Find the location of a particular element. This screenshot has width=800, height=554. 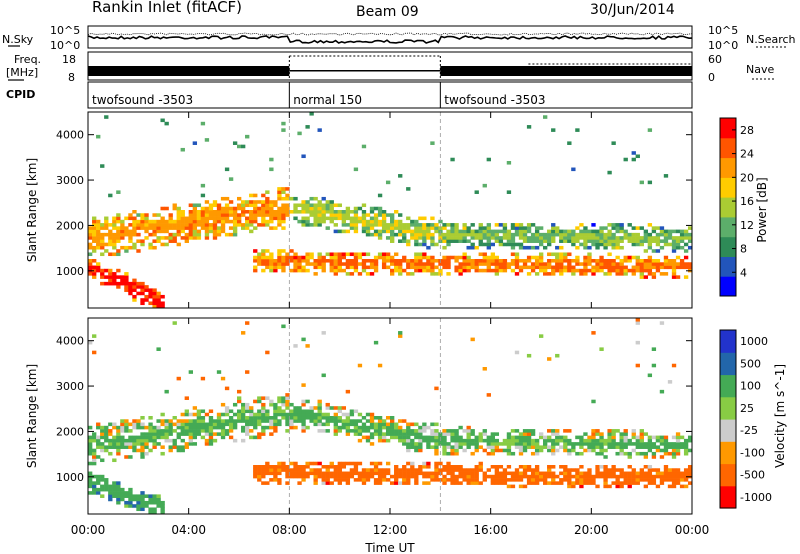

power-colorbar-swatch is located at coordinates (728, 286).